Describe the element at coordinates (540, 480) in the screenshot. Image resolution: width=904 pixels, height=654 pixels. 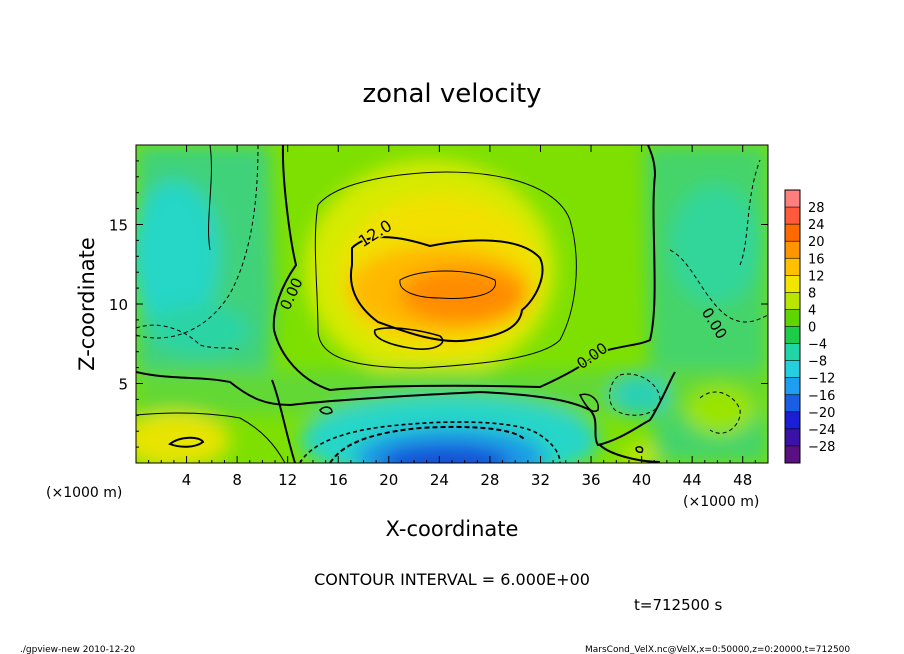
I see `x-tick-label: 32` at that location.